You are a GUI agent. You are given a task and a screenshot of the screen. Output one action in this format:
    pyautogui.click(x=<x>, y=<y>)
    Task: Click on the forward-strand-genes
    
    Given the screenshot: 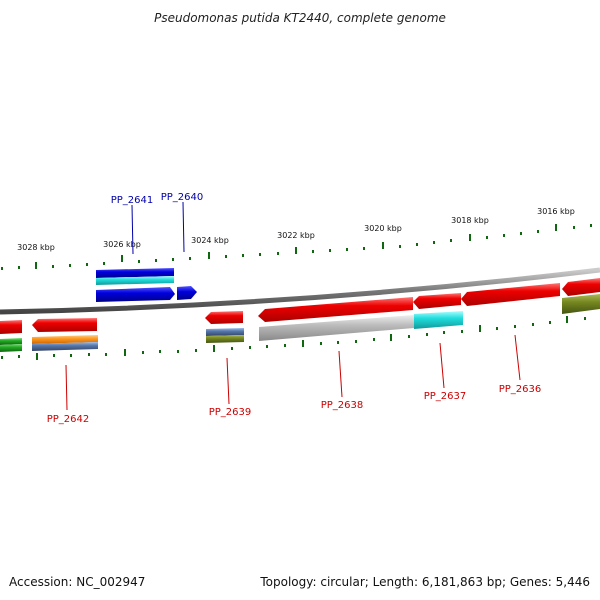 What is the action you would take?
    pyautogui.click(x=146, y=285)
    